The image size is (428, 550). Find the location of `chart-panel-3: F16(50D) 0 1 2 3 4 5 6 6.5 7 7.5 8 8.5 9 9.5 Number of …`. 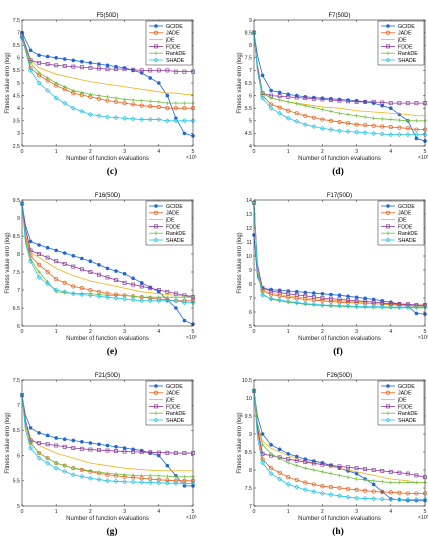

chart-panel-3: F16(50D) 0 1 2 3 4 5 6 6.5 7 7.5 8 8.5 9 9.5 Number of … is located at coordinates (101, 275).